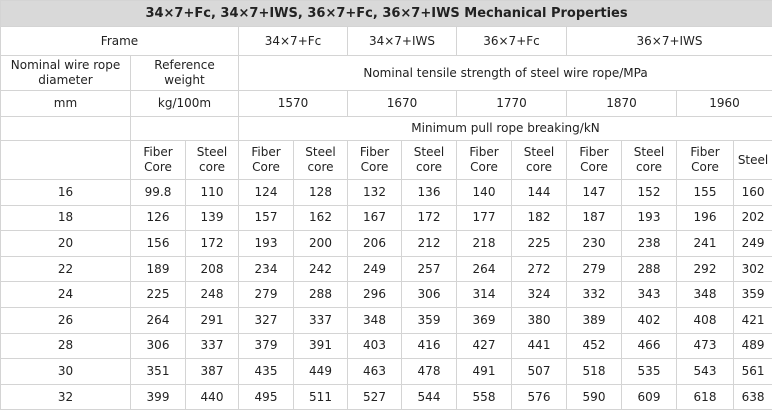  What do you see at coordinates (705, 372) in the screenshot?
I see `breaking-force-cell: 543` at bounding box center [705, 372].